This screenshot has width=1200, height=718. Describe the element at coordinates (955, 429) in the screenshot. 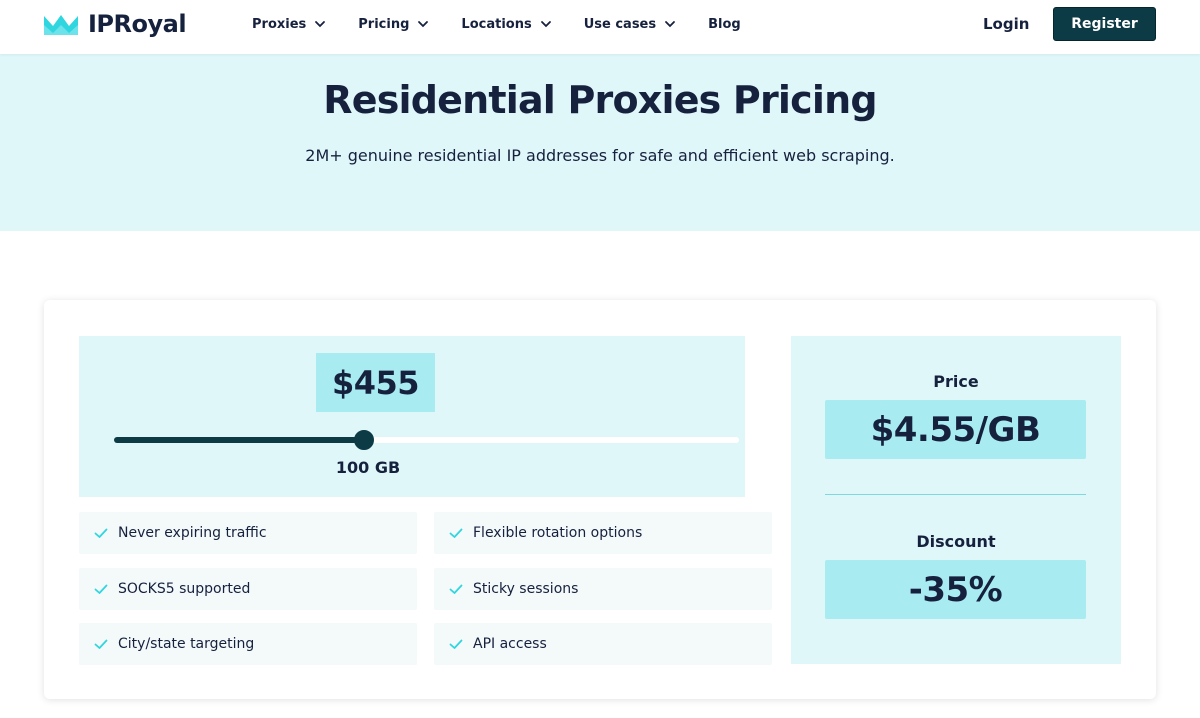

I see `price-per-gb: $4.55/GB` at that location.